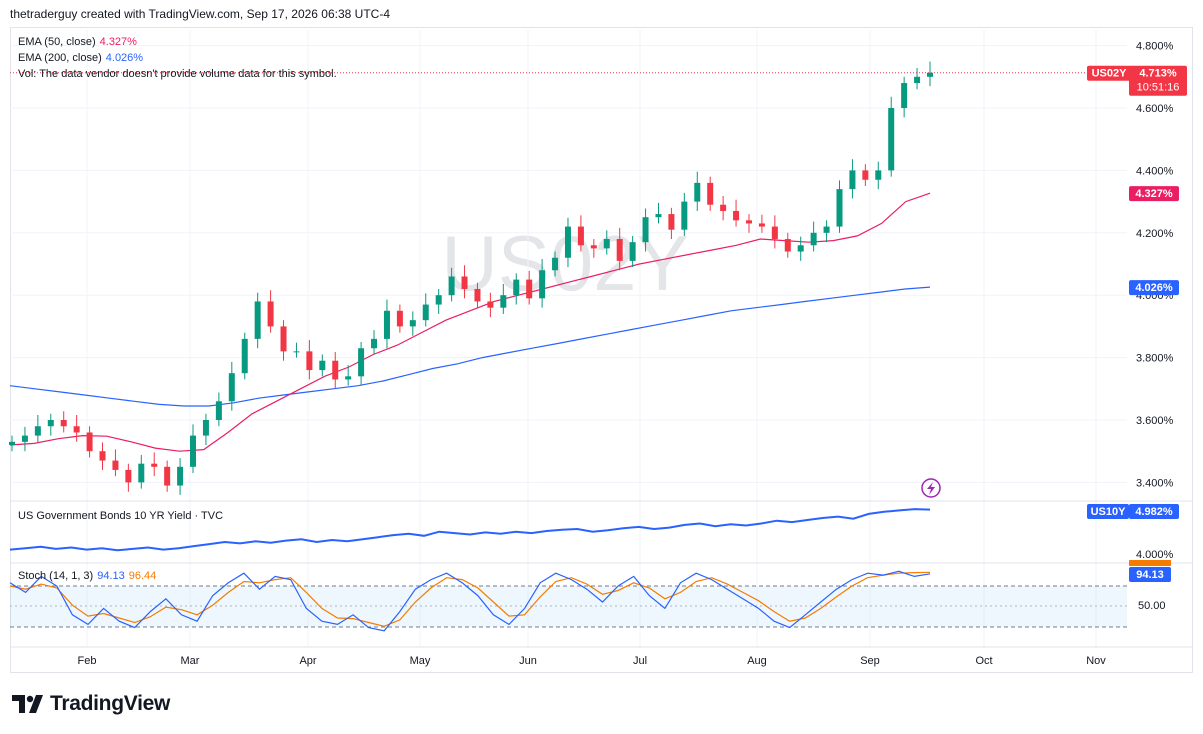 Image resolution: width=1203 pixels, height=734 pixels. I want to click on stoch-legend: Stoch (14, 1, 3) 94.13 96.44, so click(87, 576).